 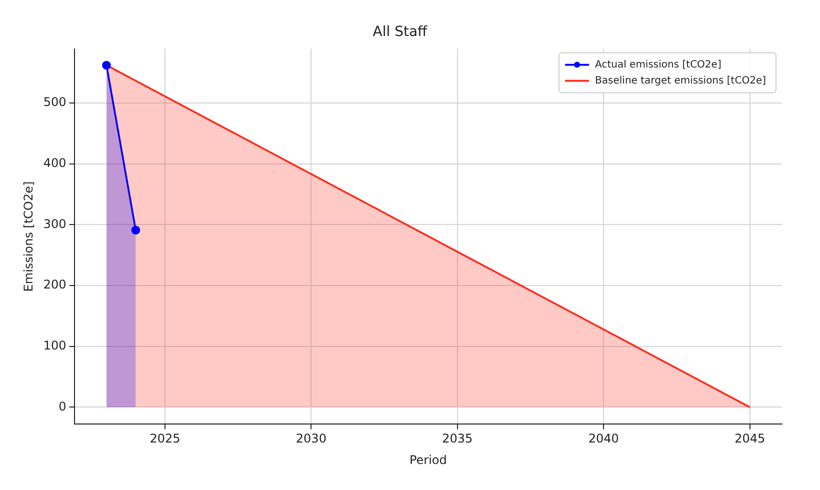 What do you see at coordinates (603, 439) in the screenshot?
I see `x-tick-label: 2040` at bounding box center [603, 439].